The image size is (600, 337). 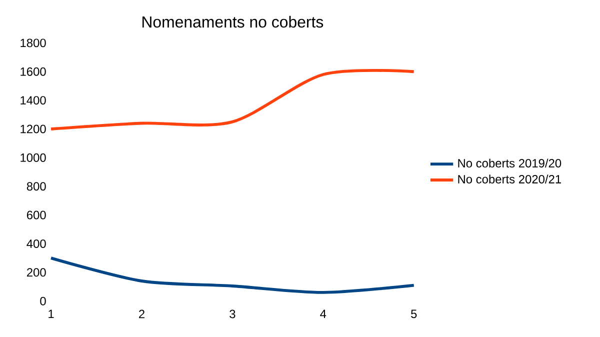 What do you see at coordinates (33, 71) in the screenshot?
I see `y-tick-label: 1600` at bounding box center [33, 71].